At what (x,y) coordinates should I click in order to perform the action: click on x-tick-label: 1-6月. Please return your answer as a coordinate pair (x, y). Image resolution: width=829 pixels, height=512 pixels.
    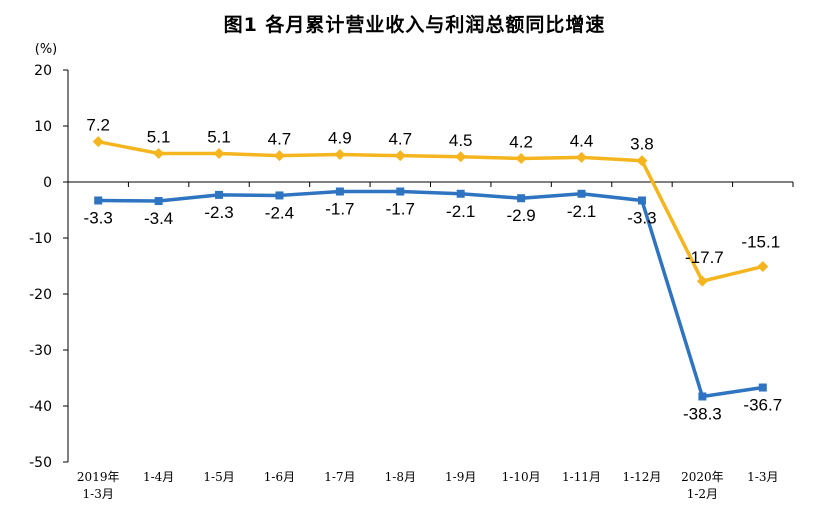
    Looking at the image, I should click on (279, 477).